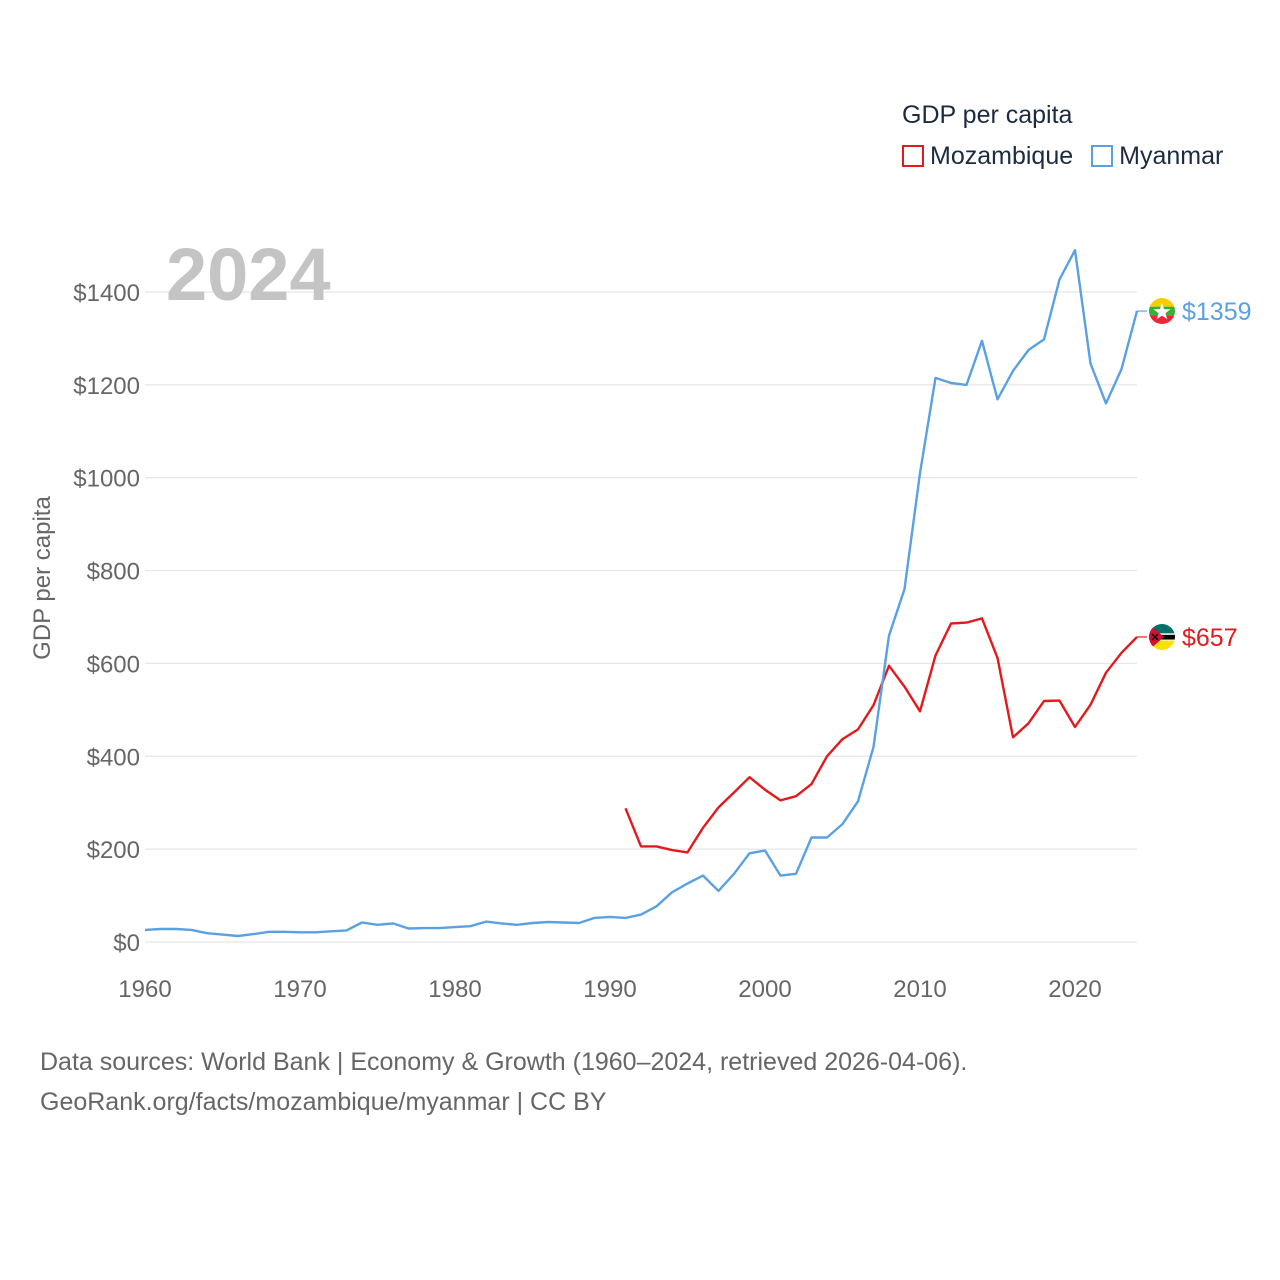 The image size is (1280, 1280). I want to click on x-tick-label: 2000, so click(764, 989).